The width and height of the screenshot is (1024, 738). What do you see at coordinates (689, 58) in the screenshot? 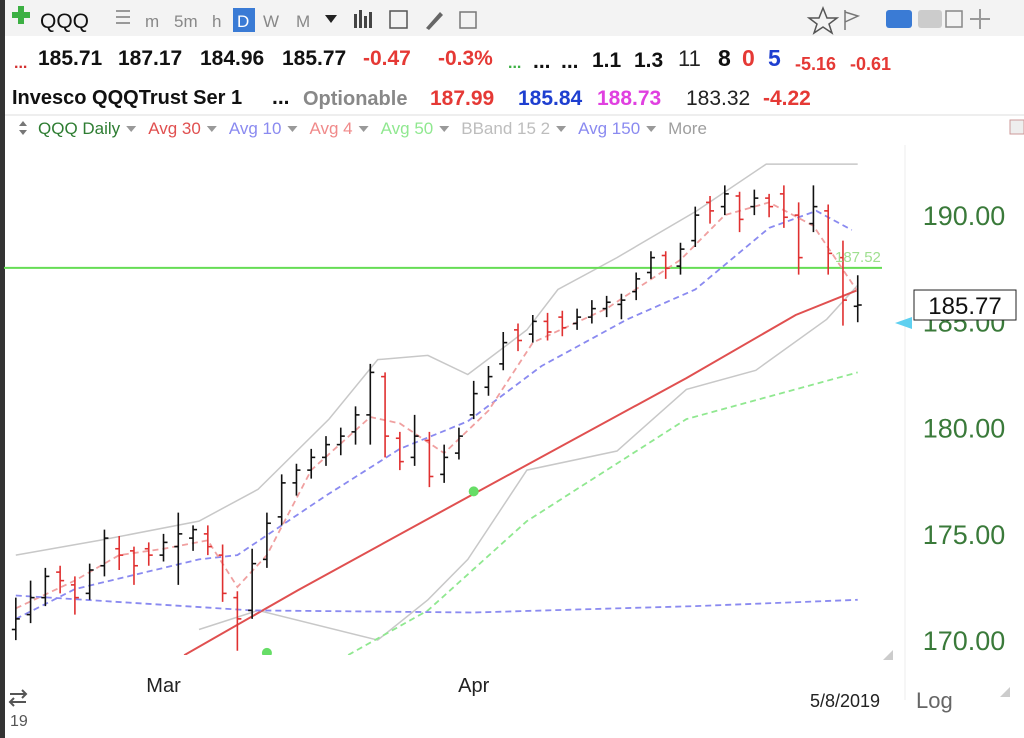
I see `field: 11` at bounding box center [689, 58].